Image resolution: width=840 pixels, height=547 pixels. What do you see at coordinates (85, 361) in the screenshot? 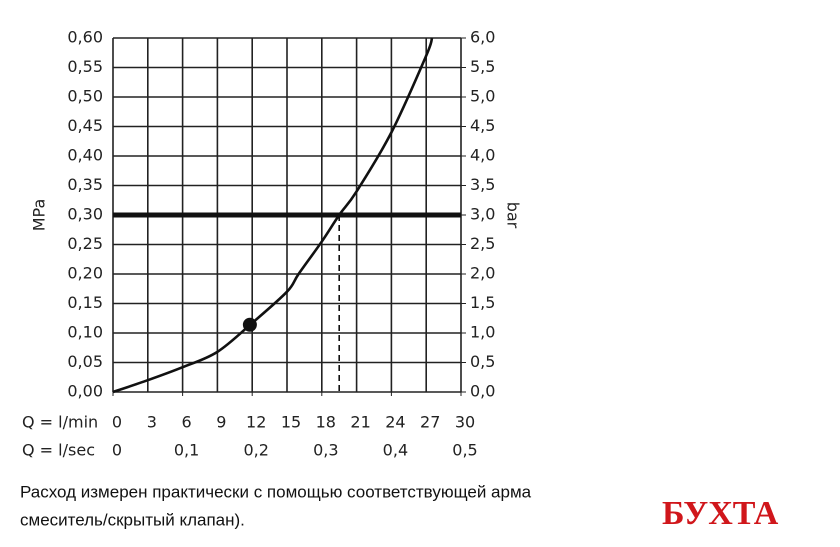
I see `y-tick-label: 0,05` at bounding box center [85, 361].